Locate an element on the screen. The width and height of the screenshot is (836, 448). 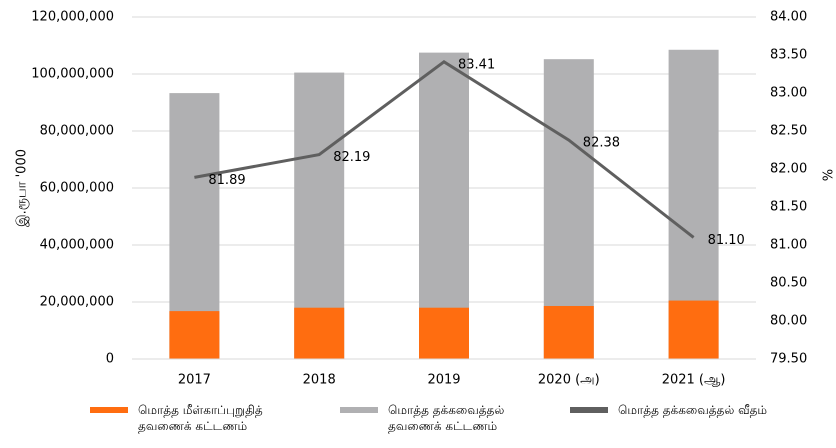
legend-label: மொத்த தக்கவைத்தல் தவணைக் கட்டணம் is located at coordinates (446, 418).